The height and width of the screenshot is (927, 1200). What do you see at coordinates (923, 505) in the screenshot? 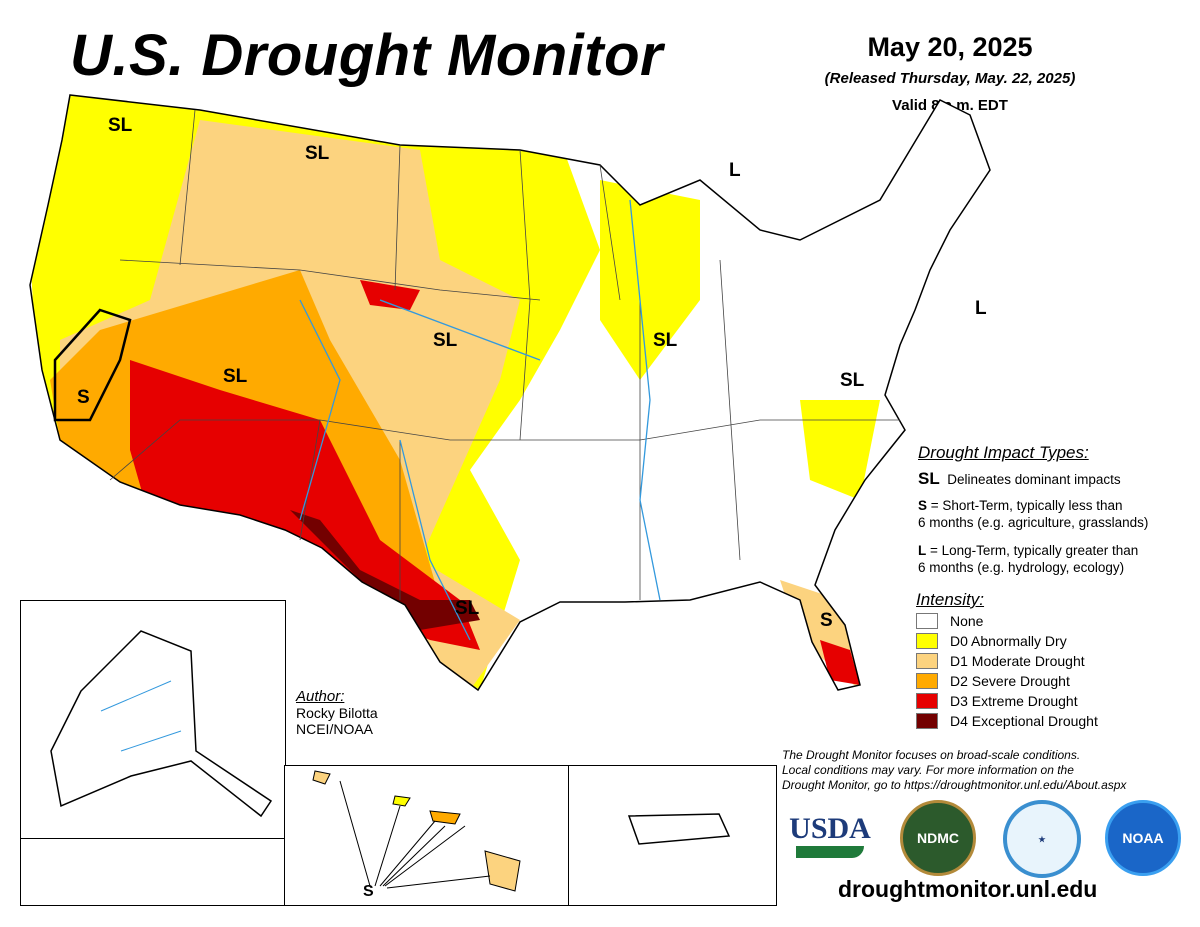
I see `s-key: S` at bounding box center [923, 505].